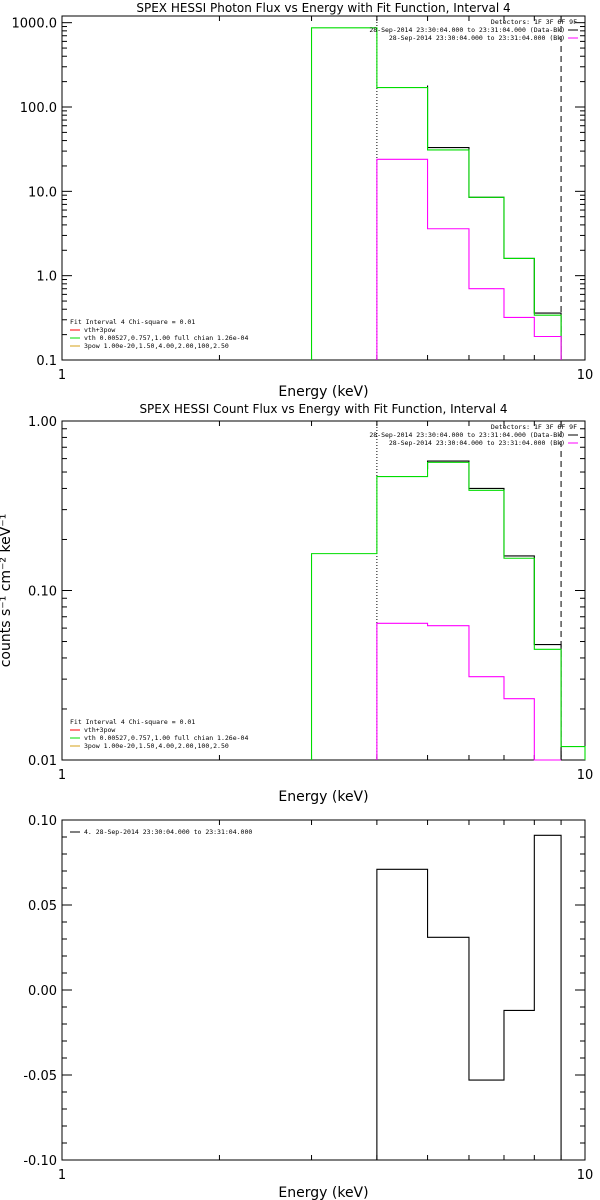 The height and width of the screenshot is (1200, 600). Describe the element at coordinates (42, 761) in the screenshot. I see `y-tick-label: 0.01` at that location.